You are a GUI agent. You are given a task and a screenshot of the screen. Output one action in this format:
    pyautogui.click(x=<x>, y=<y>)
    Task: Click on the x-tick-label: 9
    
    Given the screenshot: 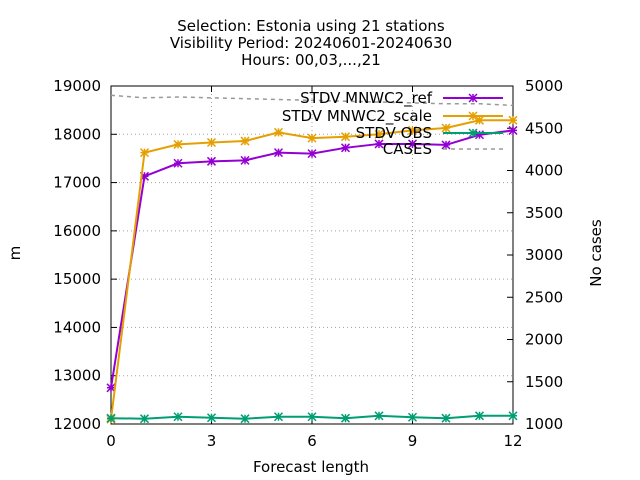 What is the action you would take?
    pyautogui.click(x=413, y=441)
    